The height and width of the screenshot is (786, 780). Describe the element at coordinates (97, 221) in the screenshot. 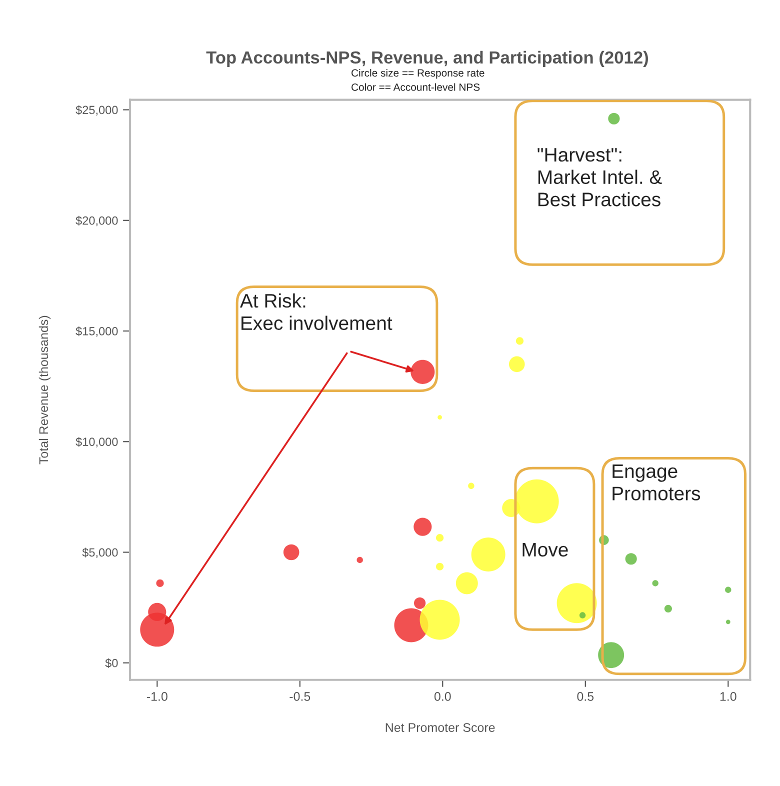

I see `y-tick-label: $20,000` at that location.